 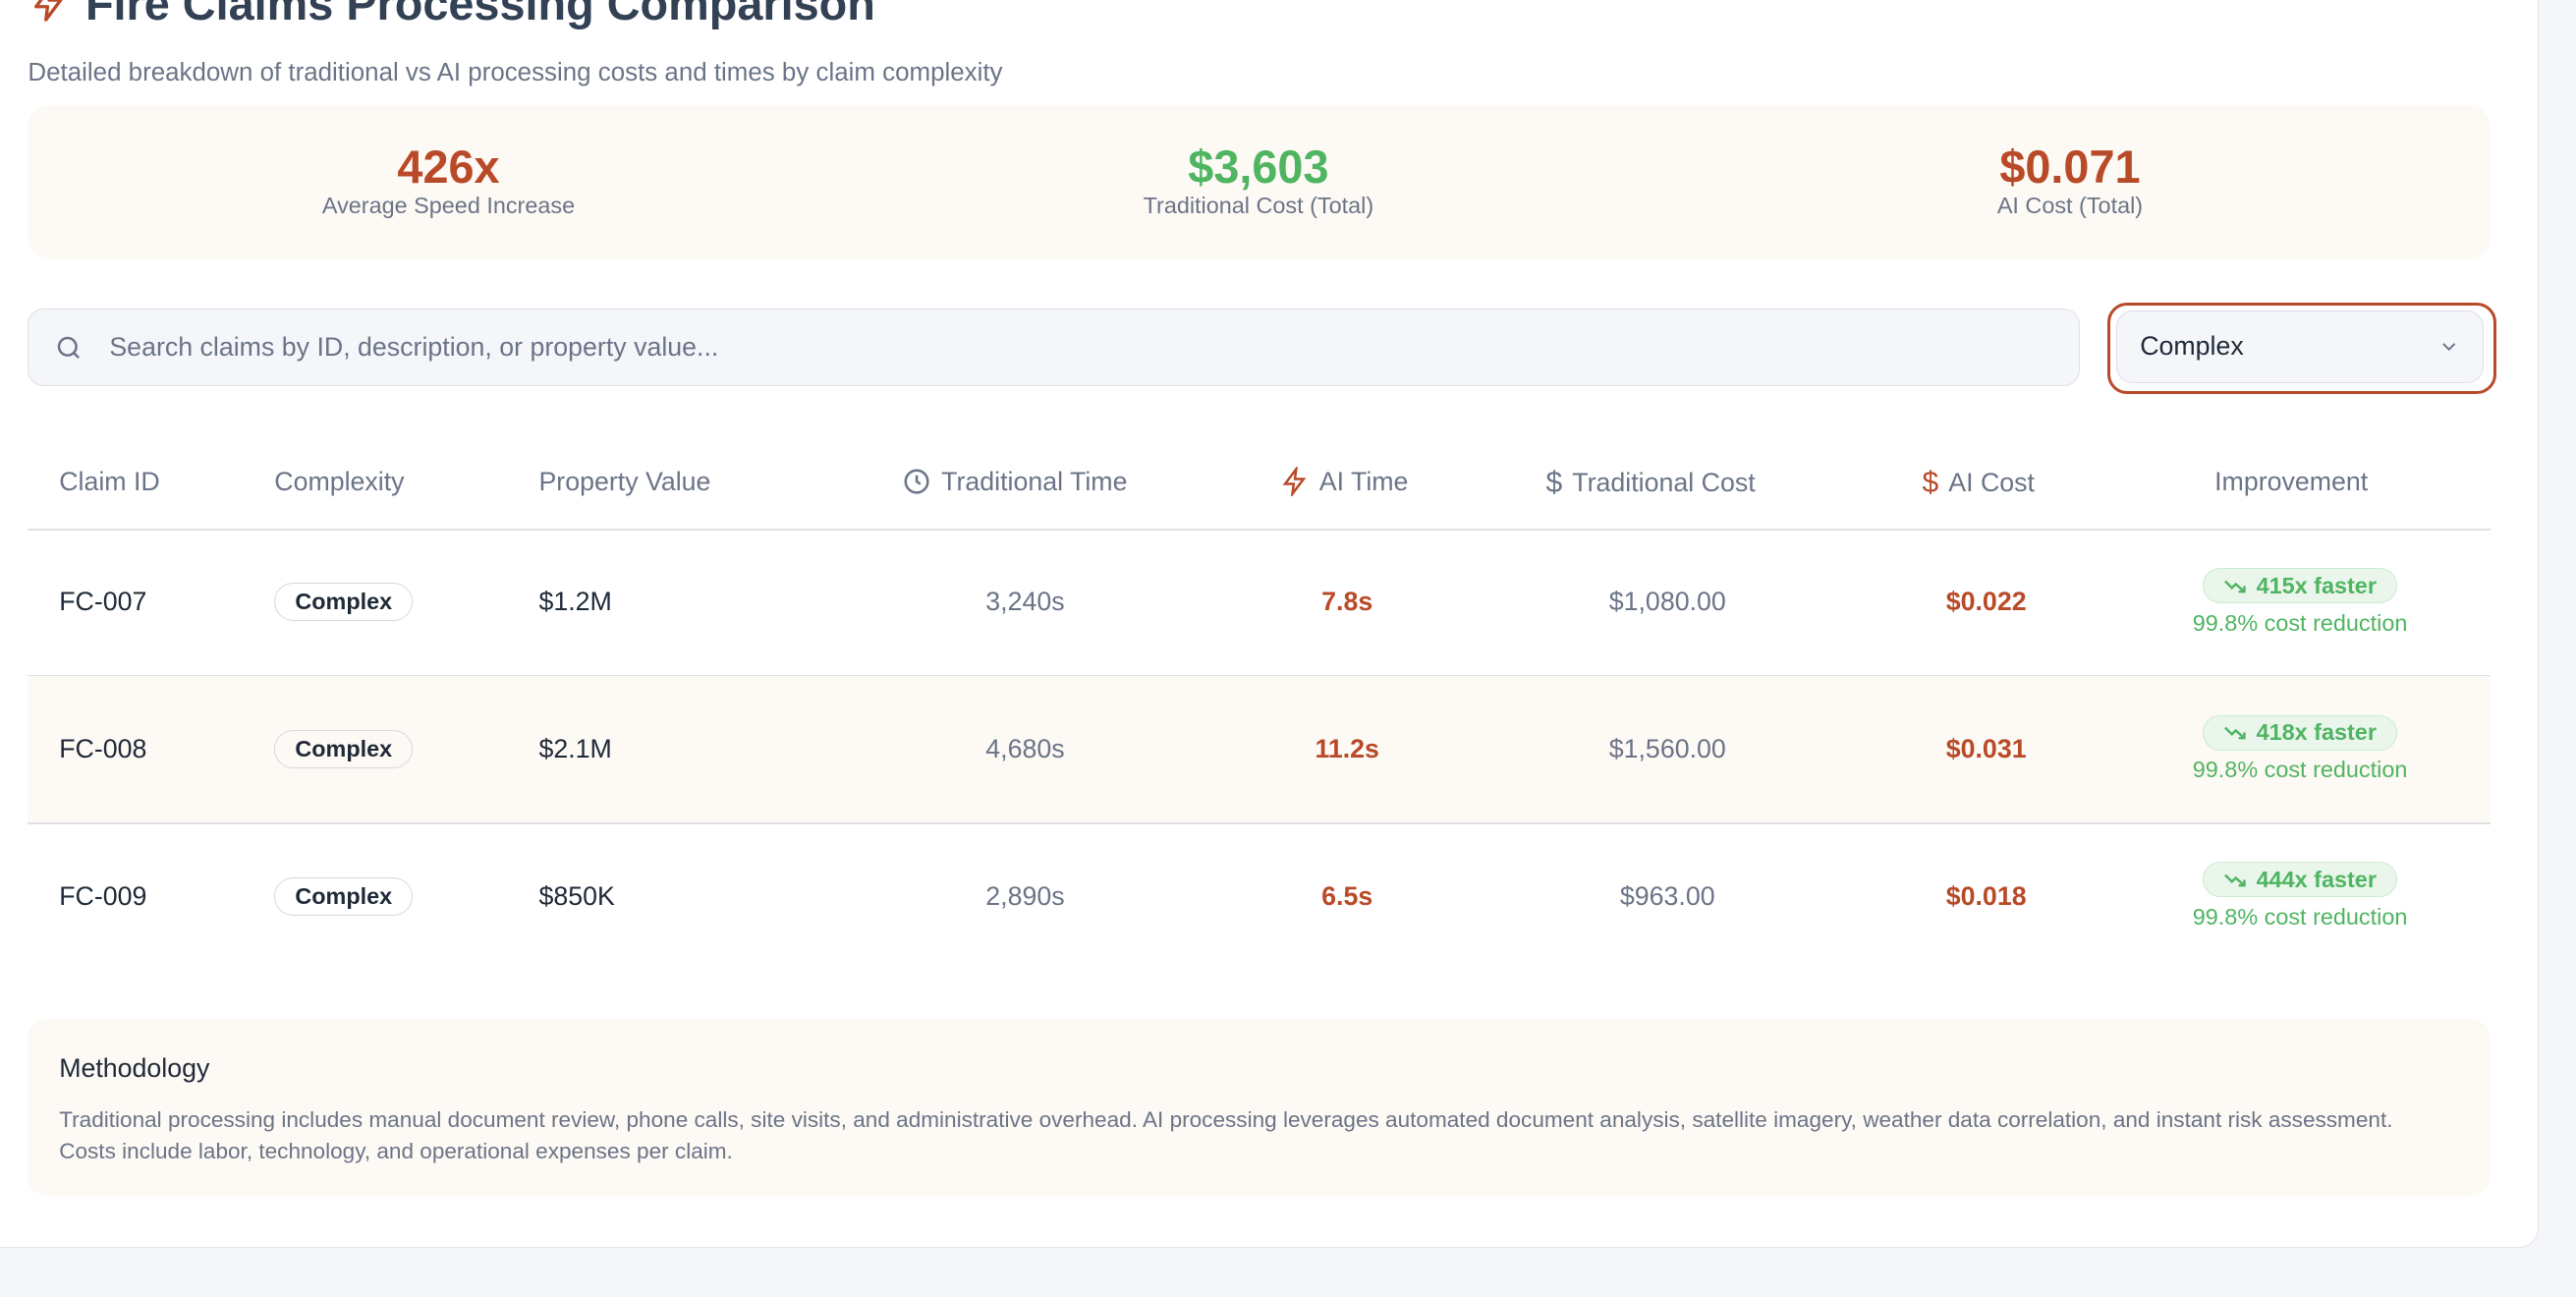 What do you see at coordinates (1025, 602) in the screenshot?
I see `traditional-time: 3,240s` at bounding box center [1025, 602].